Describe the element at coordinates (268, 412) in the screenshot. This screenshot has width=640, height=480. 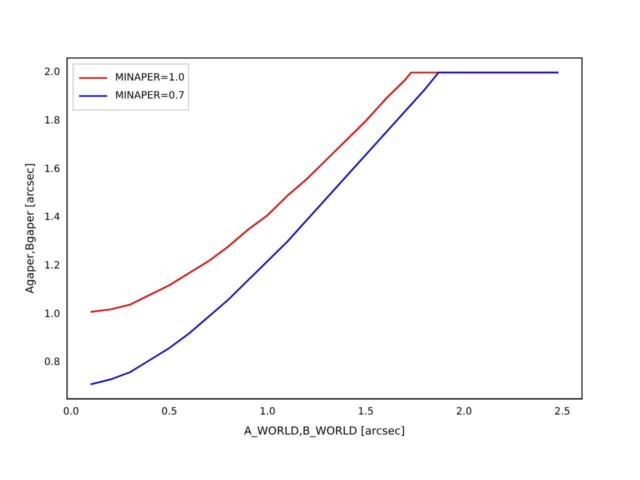
I see `x-tick-label: 1.0` at that location.